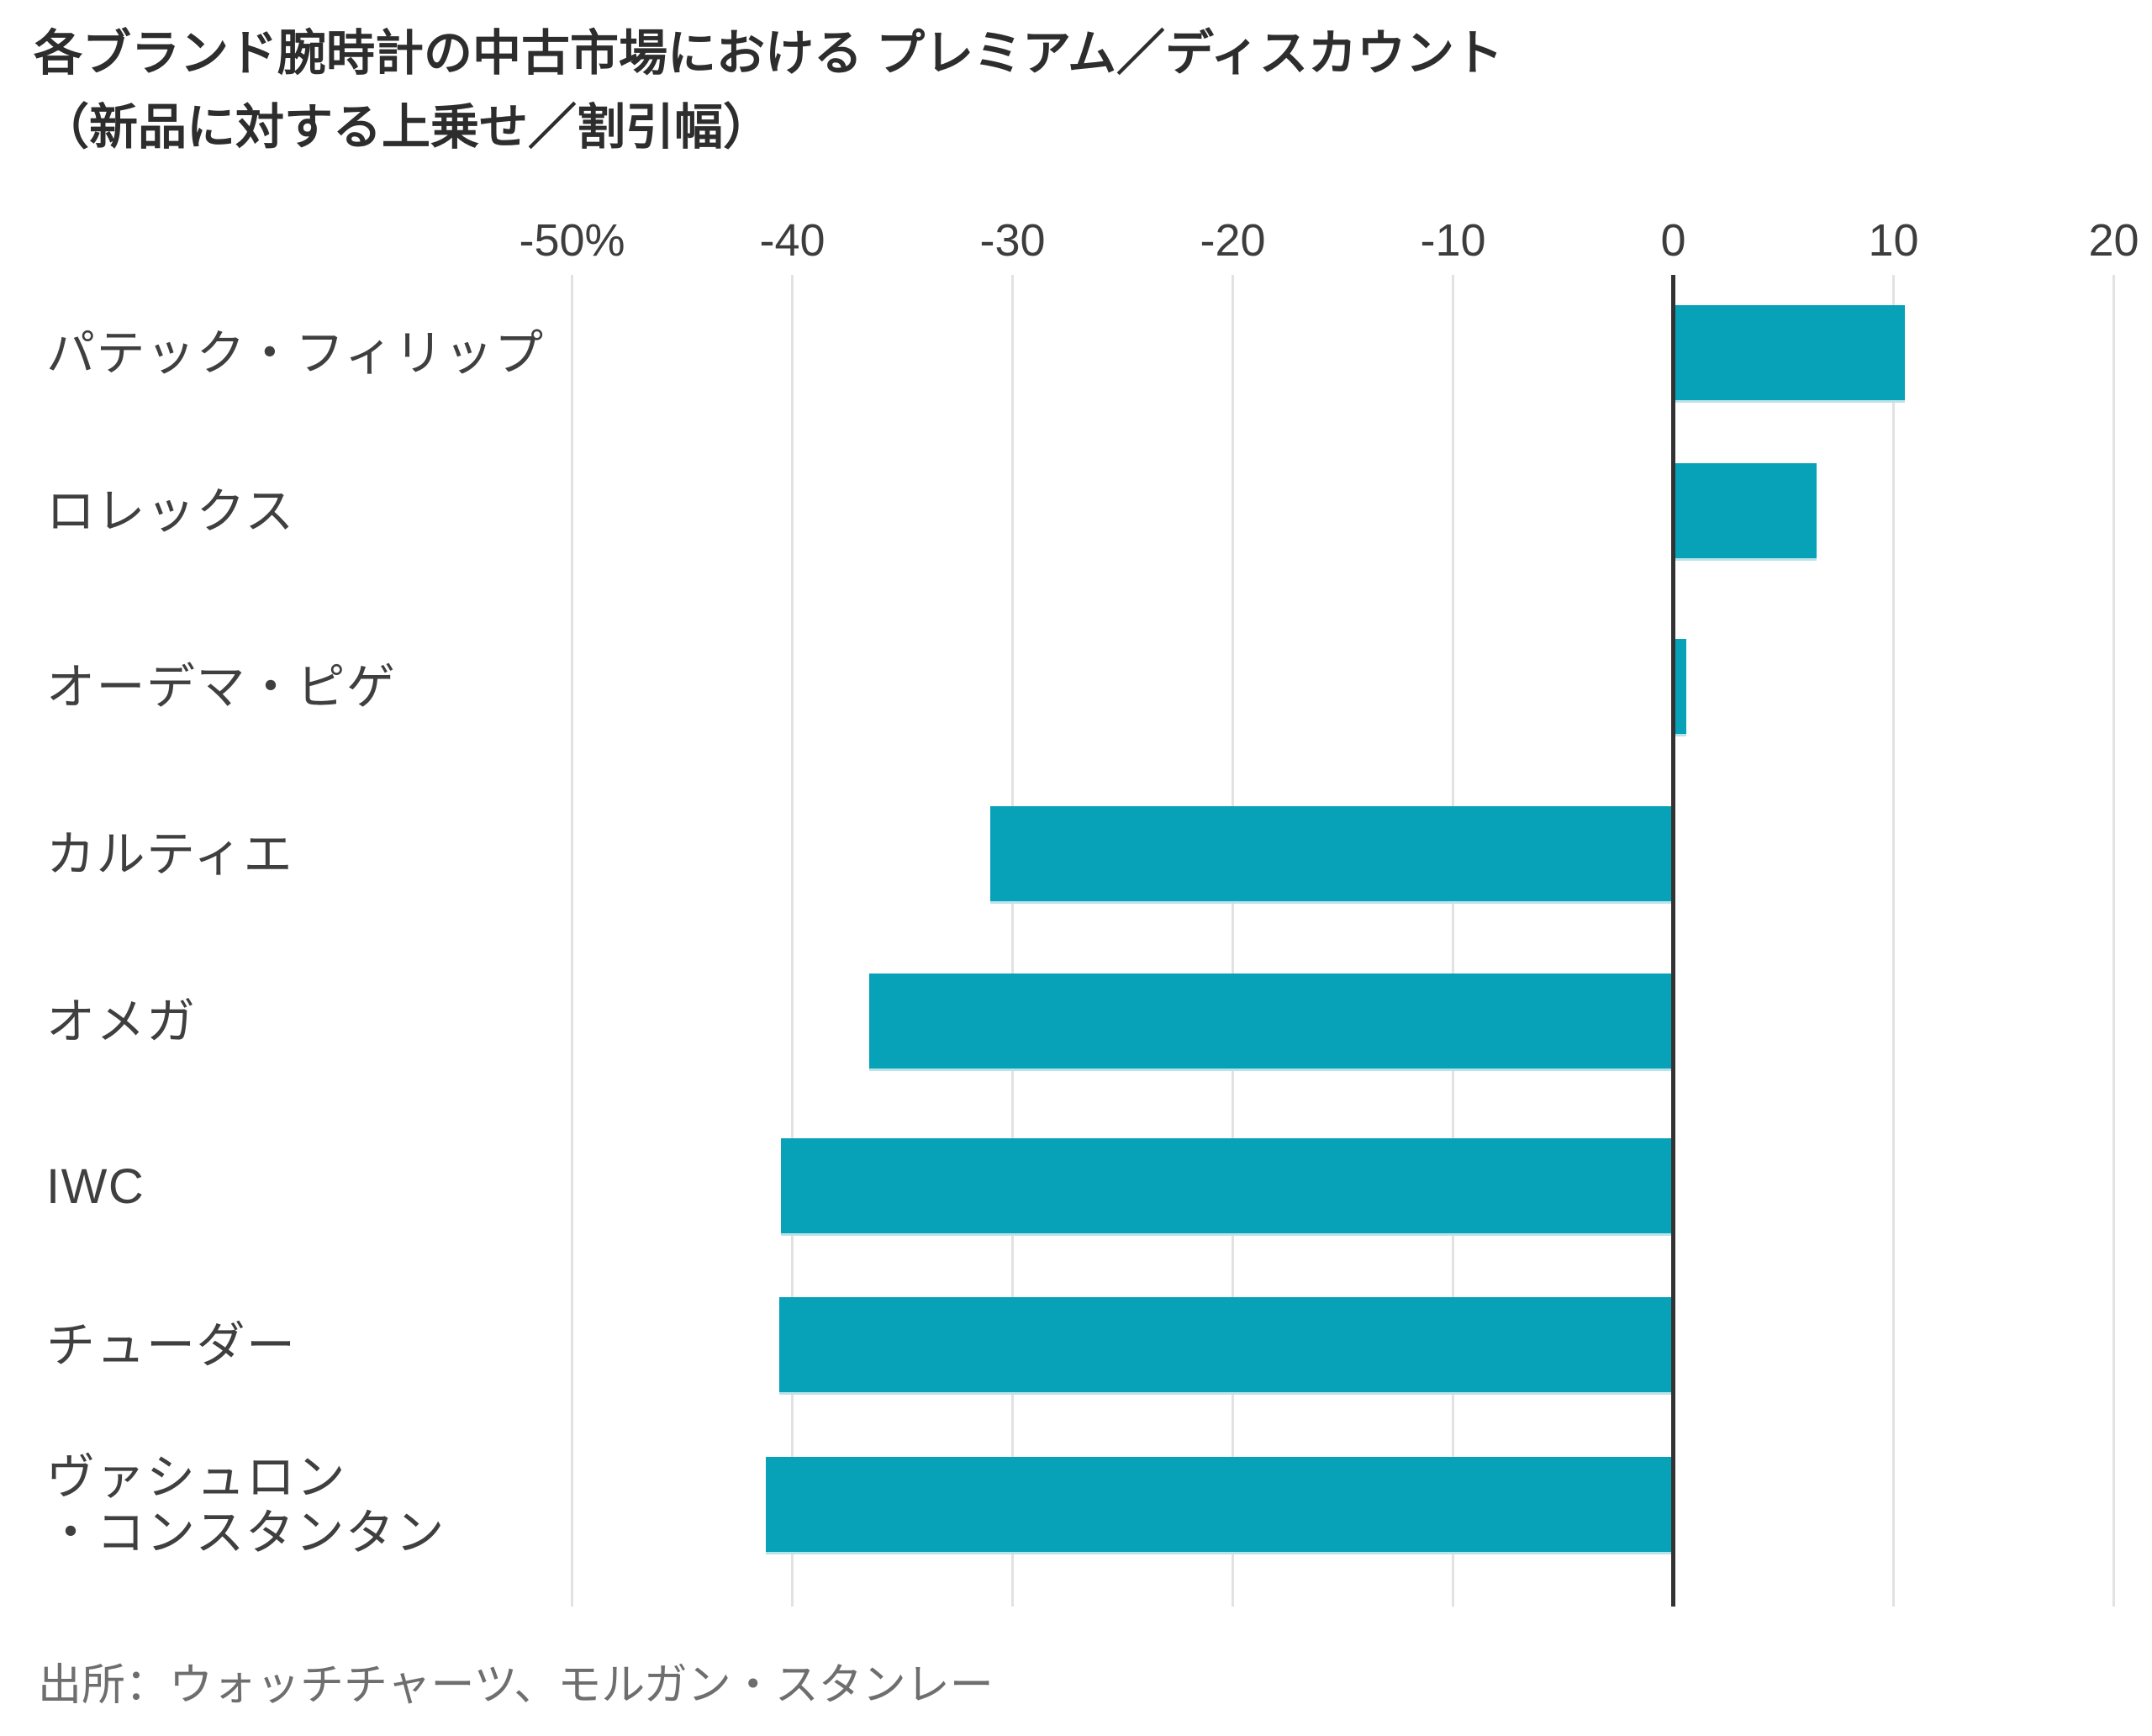 The image size is (2152, 1736). I want to click on x-axis-tick-label: 10, so click(1894, 240).